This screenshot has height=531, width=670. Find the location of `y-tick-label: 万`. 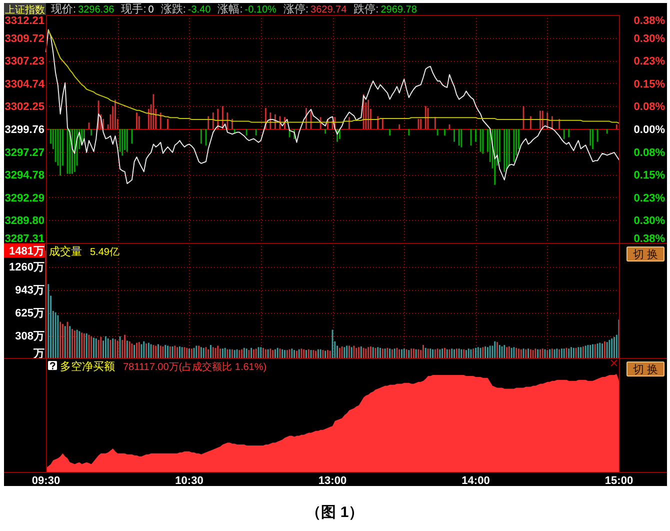

y-tick-label: 万 is located at coordinates (38, 354).